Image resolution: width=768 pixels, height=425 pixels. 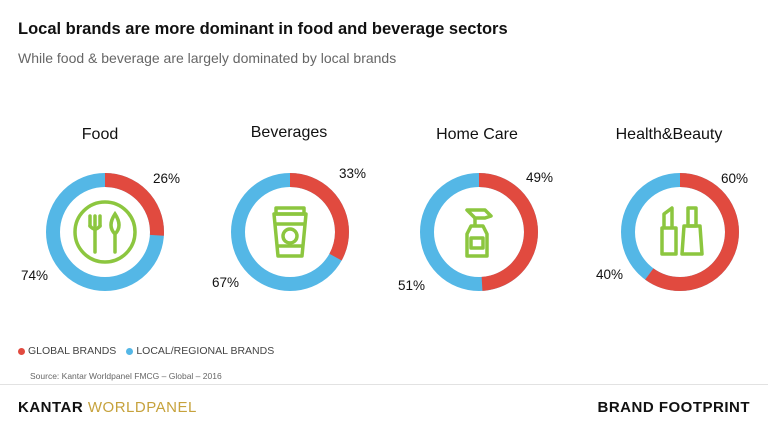 What do you see at coordinates (130, 351) in the screenshot?
I see `legend-local-swatch` at bounding box center [130, 351].